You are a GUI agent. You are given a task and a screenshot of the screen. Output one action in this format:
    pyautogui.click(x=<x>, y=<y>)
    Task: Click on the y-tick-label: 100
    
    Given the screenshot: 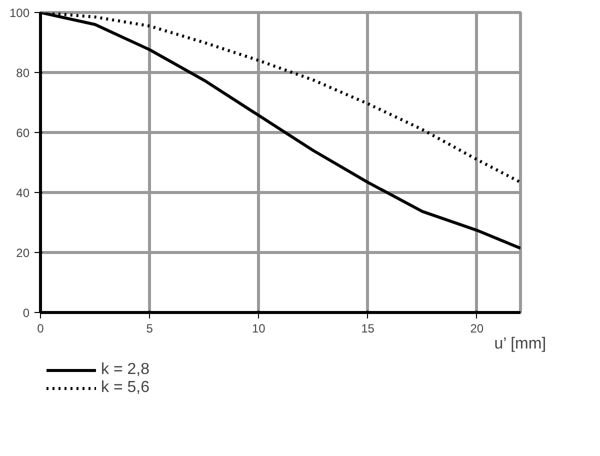 What is the action you would take?
    pyautogui.click(x=19, y=13)
    